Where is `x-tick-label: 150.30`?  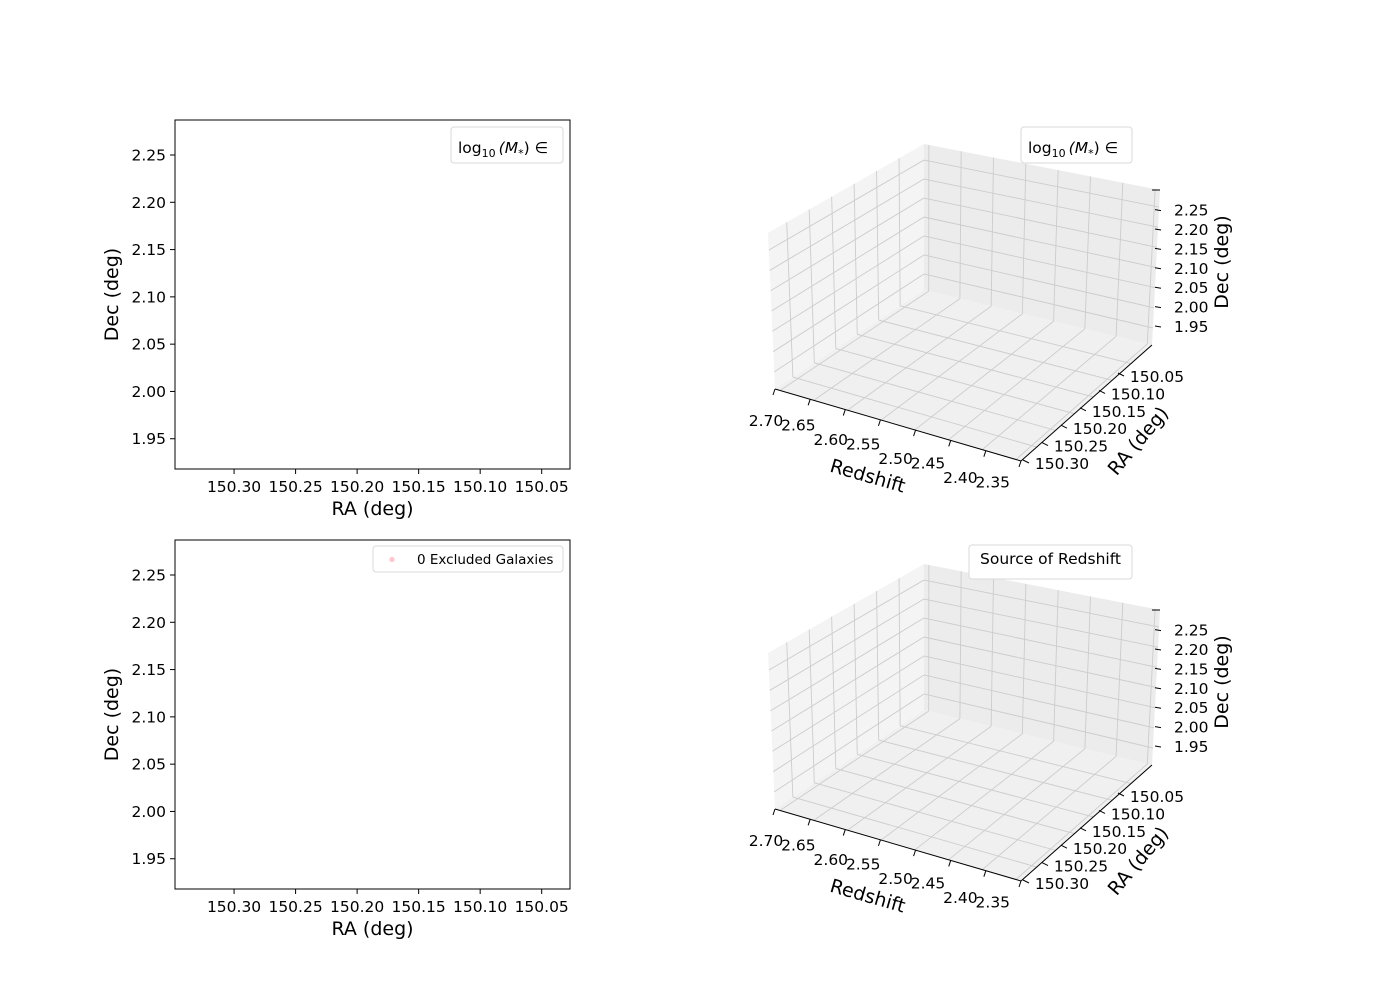
x-tick-label: 150.30 is located at coordinates (234, 907).